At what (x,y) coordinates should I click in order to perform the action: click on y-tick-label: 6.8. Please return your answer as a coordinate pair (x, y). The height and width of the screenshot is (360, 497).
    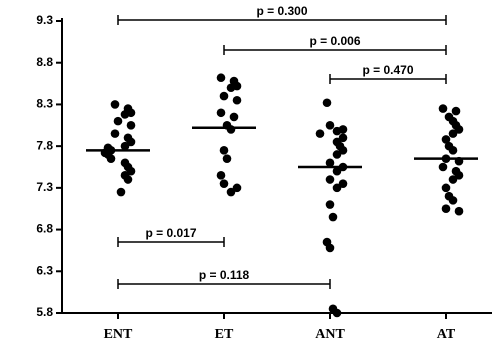
    Looking at the image, I should click on (44, 229).